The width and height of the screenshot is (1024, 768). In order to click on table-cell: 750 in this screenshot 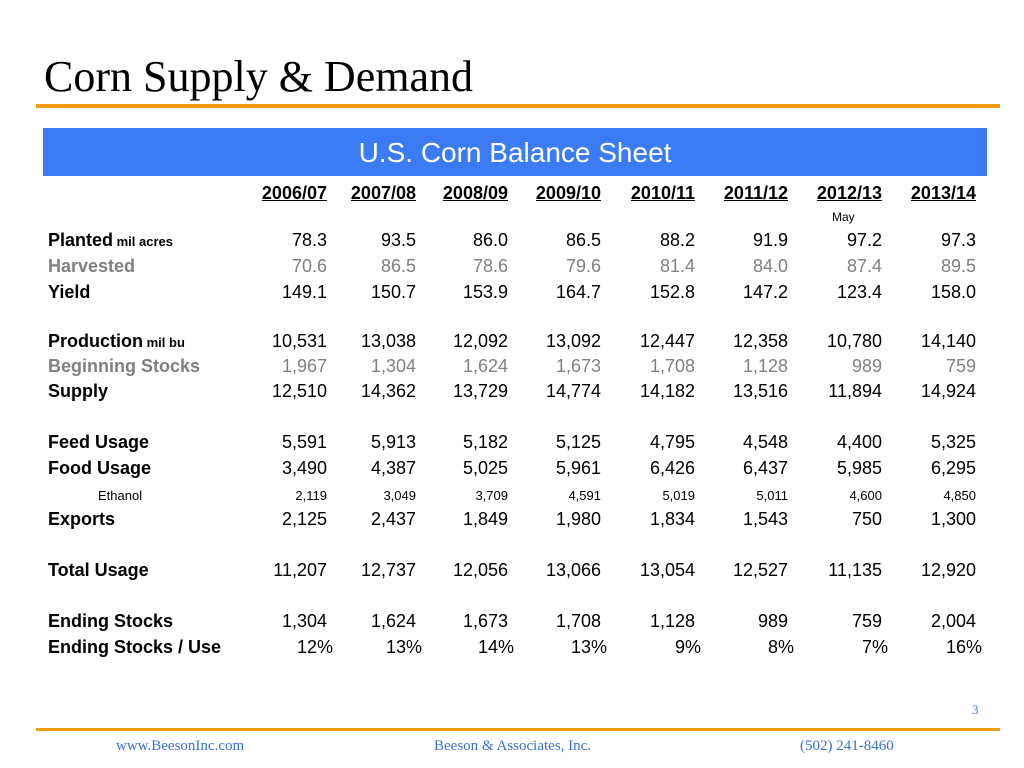, I will do `click(866, 519)`.